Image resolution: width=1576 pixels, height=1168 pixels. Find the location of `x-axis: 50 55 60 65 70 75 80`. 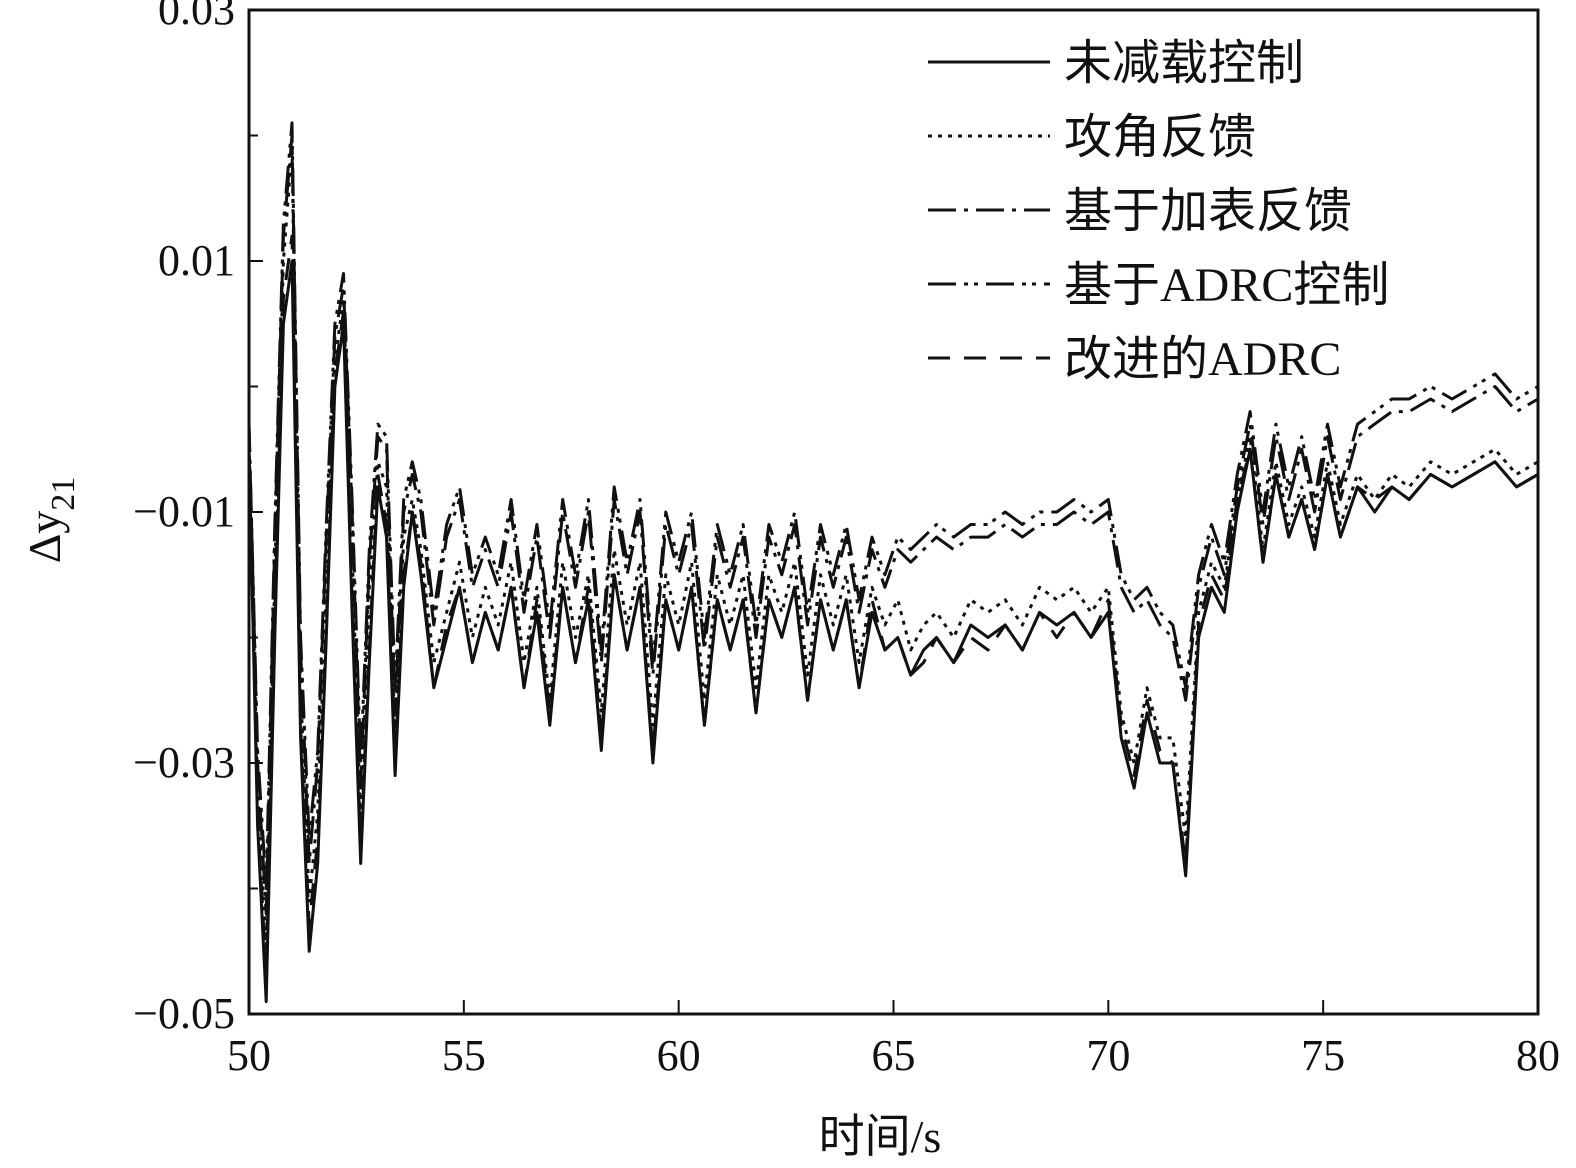

x-axis: 50 55 60 65 70 75 80 is located at coordinates (893, 1040).